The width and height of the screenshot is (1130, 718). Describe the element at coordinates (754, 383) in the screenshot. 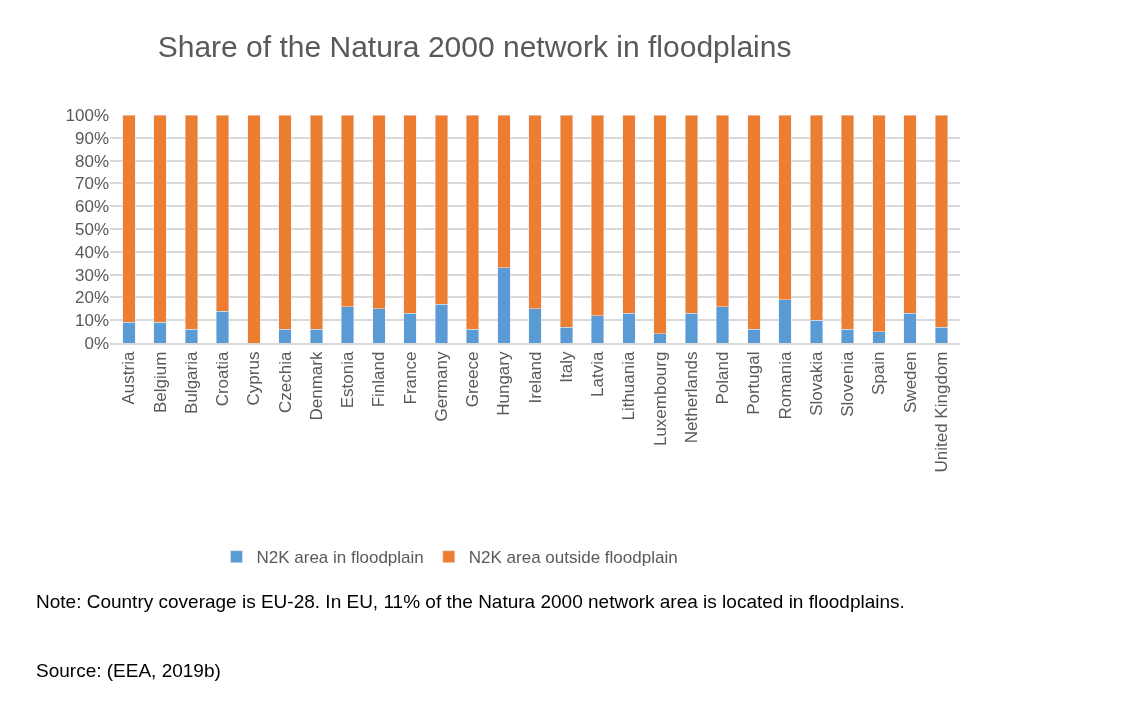

I see `x-tick-label: Portugal` at that location.